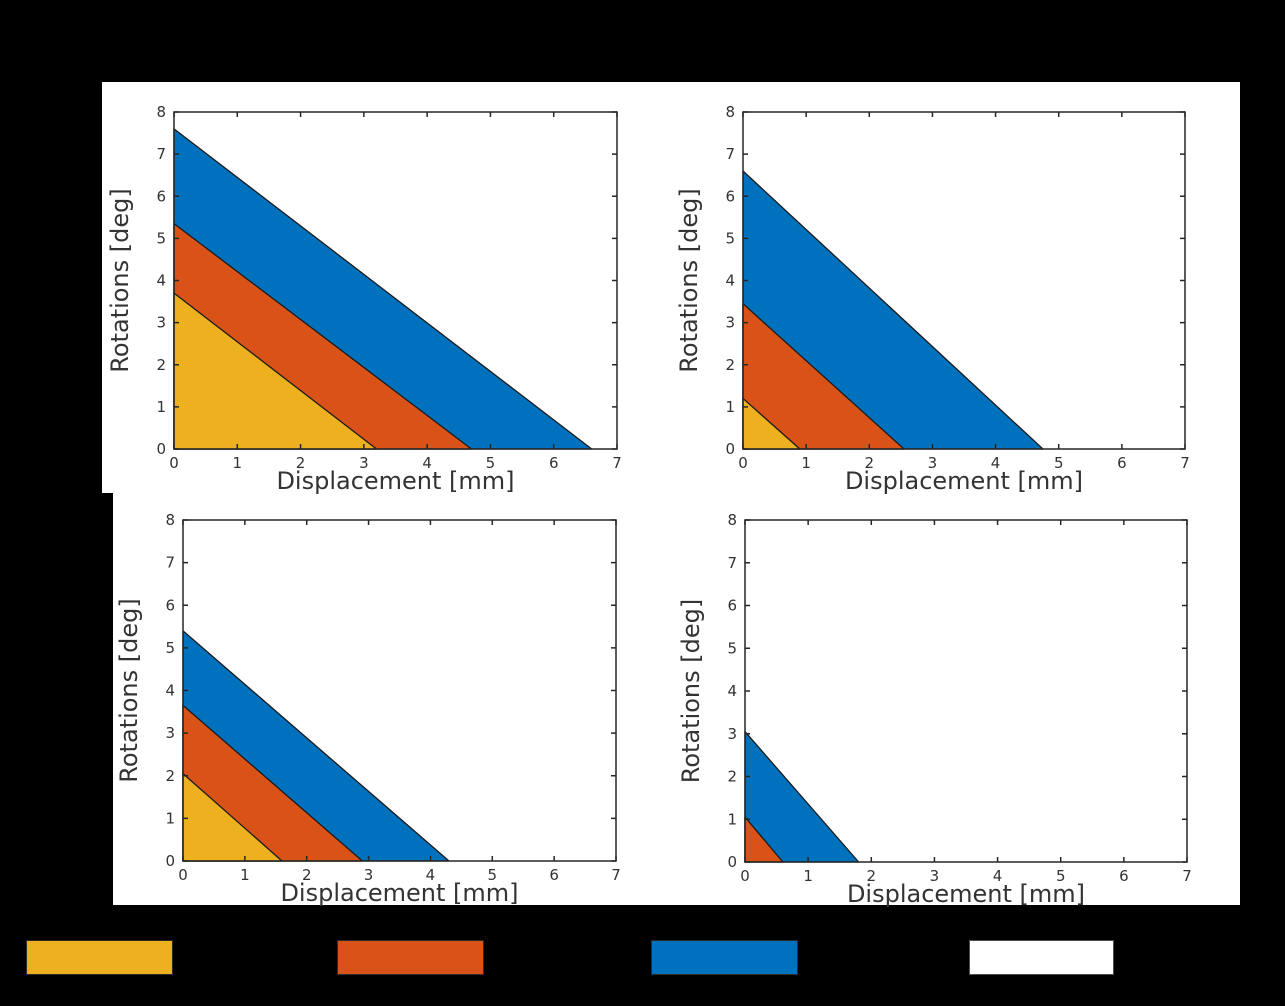 The width and height of the screenshot is (1285, 1006). I want to click on legend-swatch-blue, so click(724, 957).